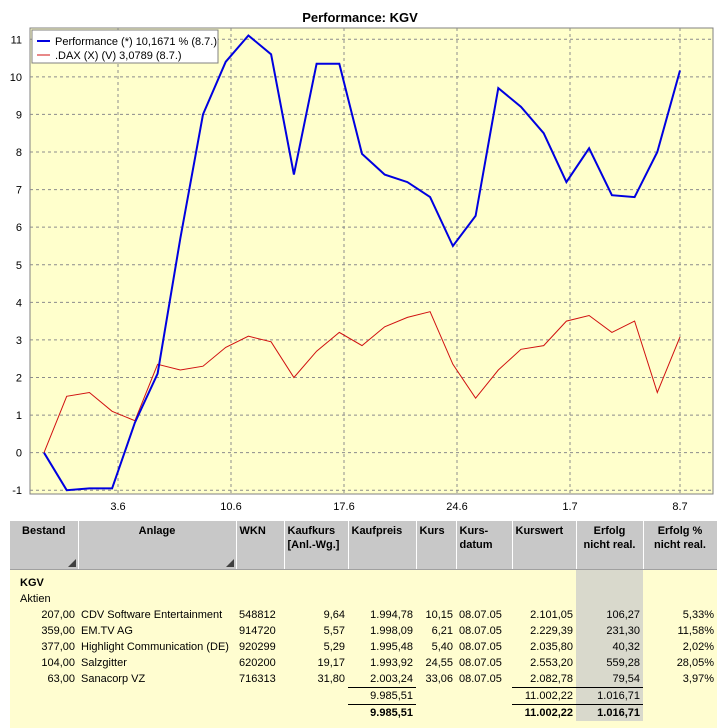 The width and height of the screenshot is (719, 728). What do you see at coordinates (157, 713) in the screenshot?
I see `total-row-anlage` at bounding box center [157, 713].